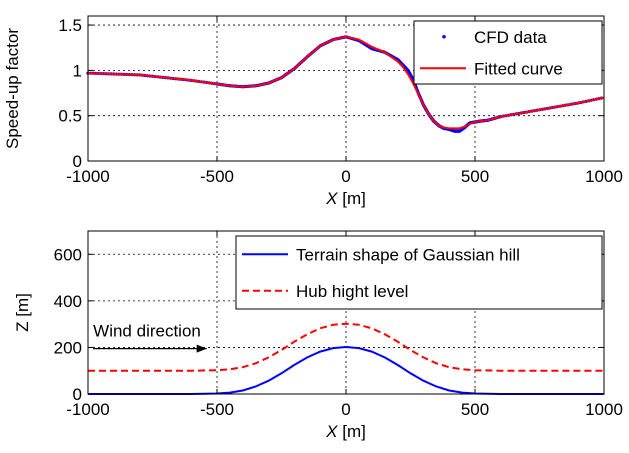  I want to click on legend: CFD data Fitted curve, so click(508, 52).